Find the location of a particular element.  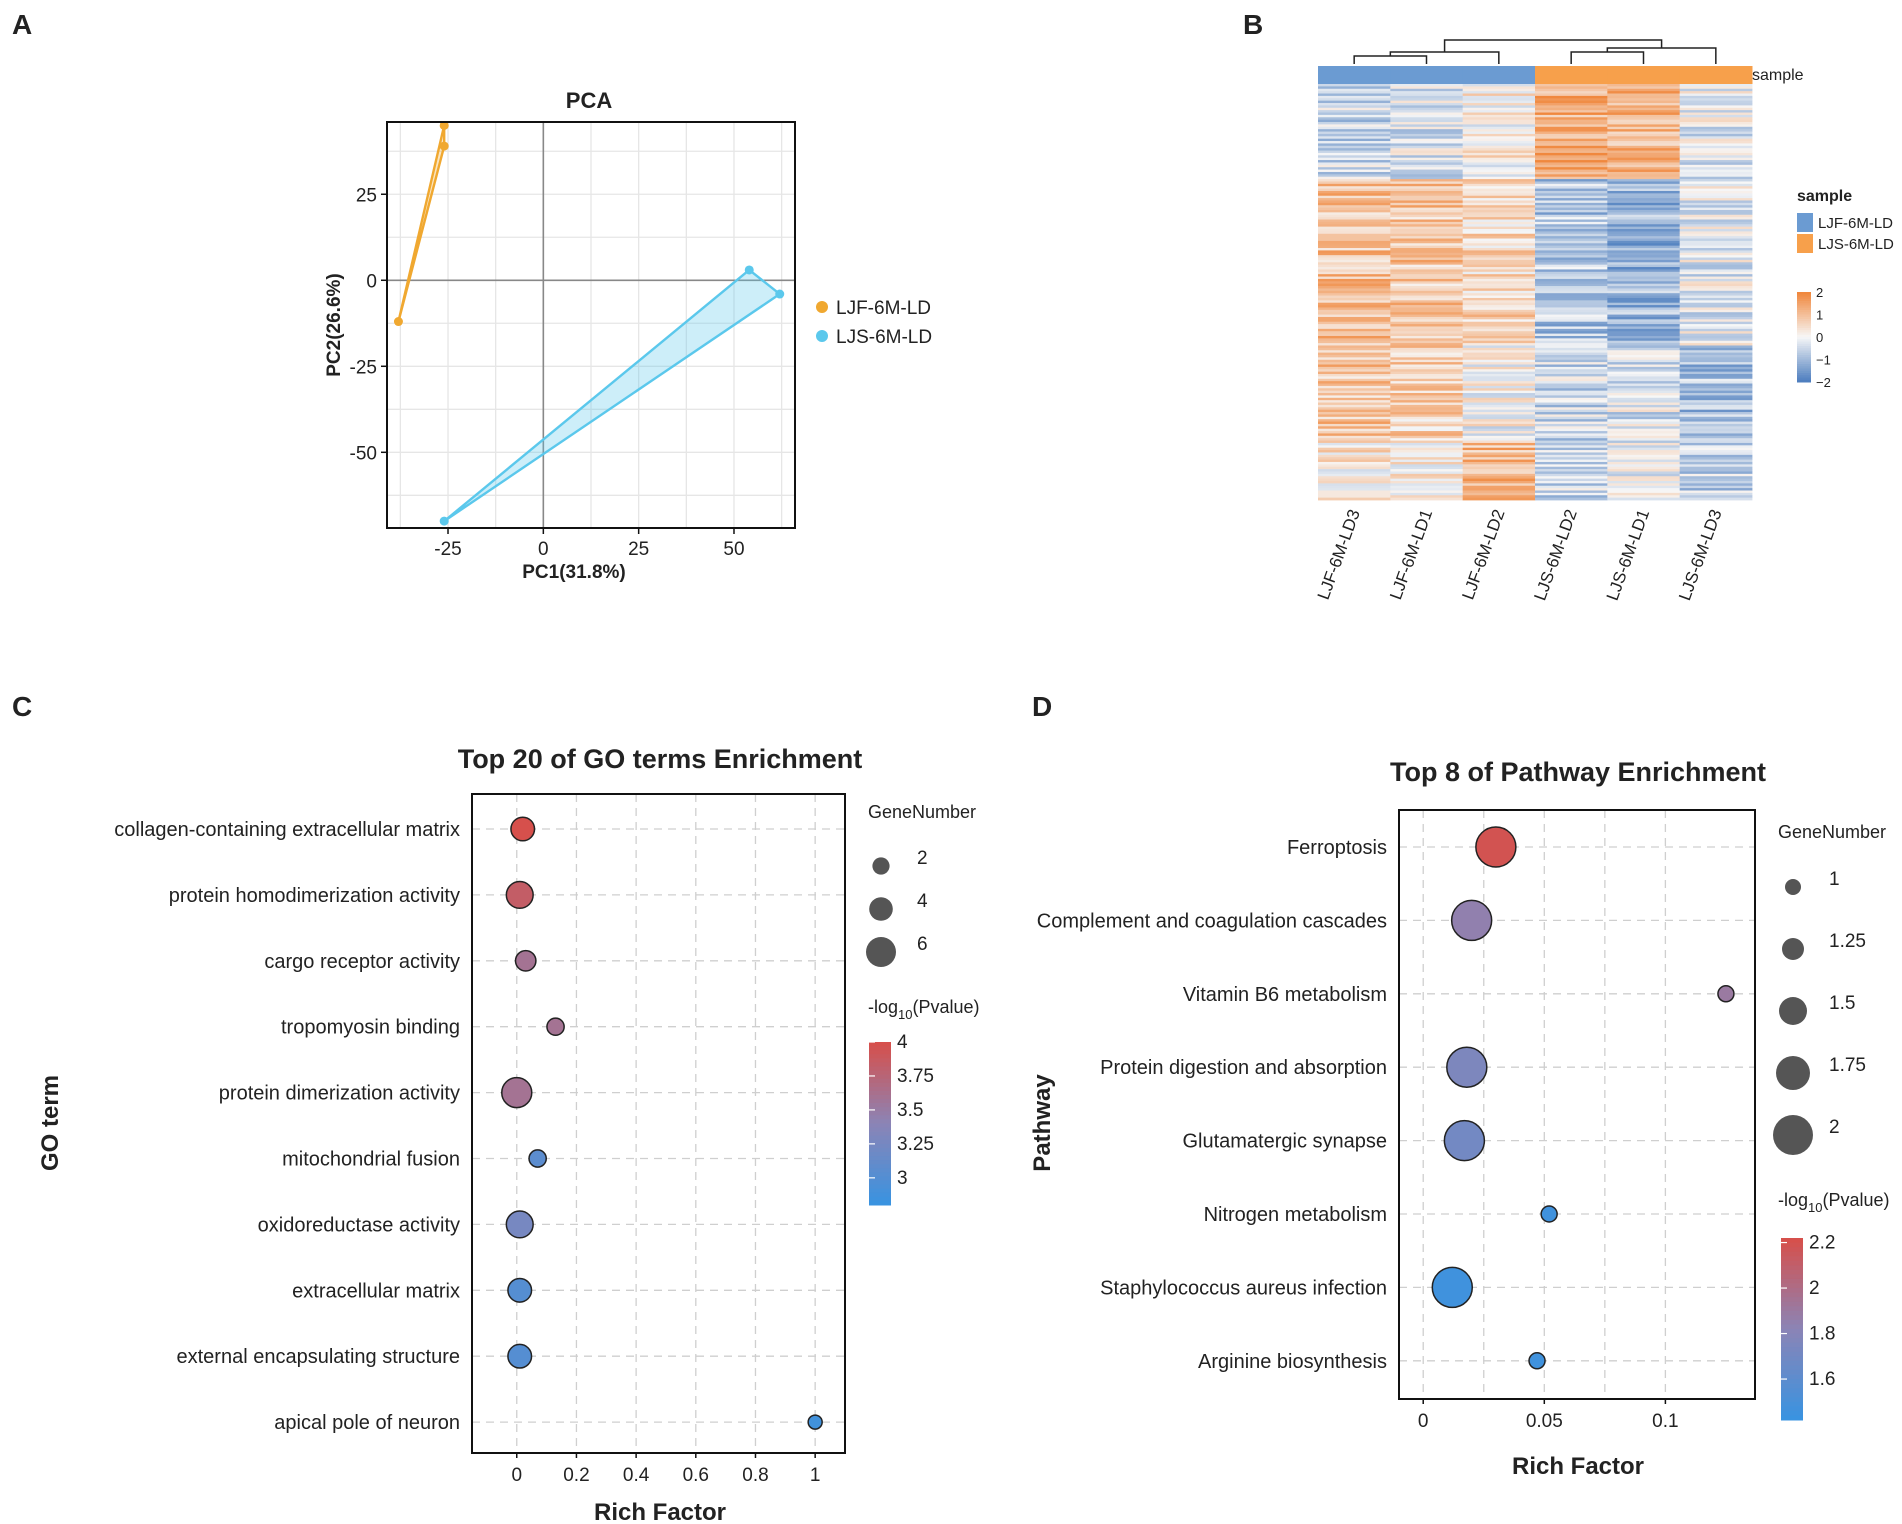

heatmap-annotation-cell is located at coordinates (1644, 75).